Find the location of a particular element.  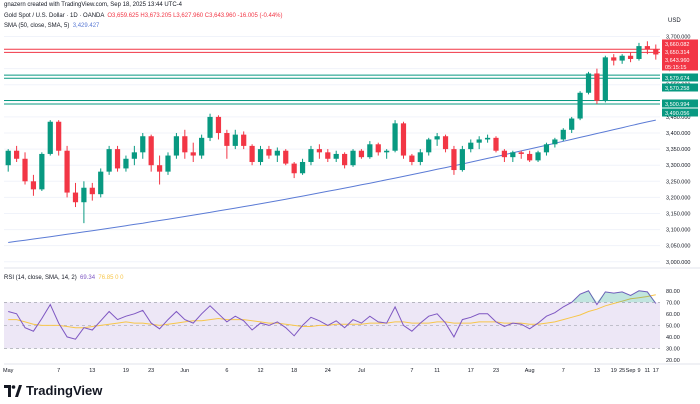

rsi-series is located at coordinates (332, 315).